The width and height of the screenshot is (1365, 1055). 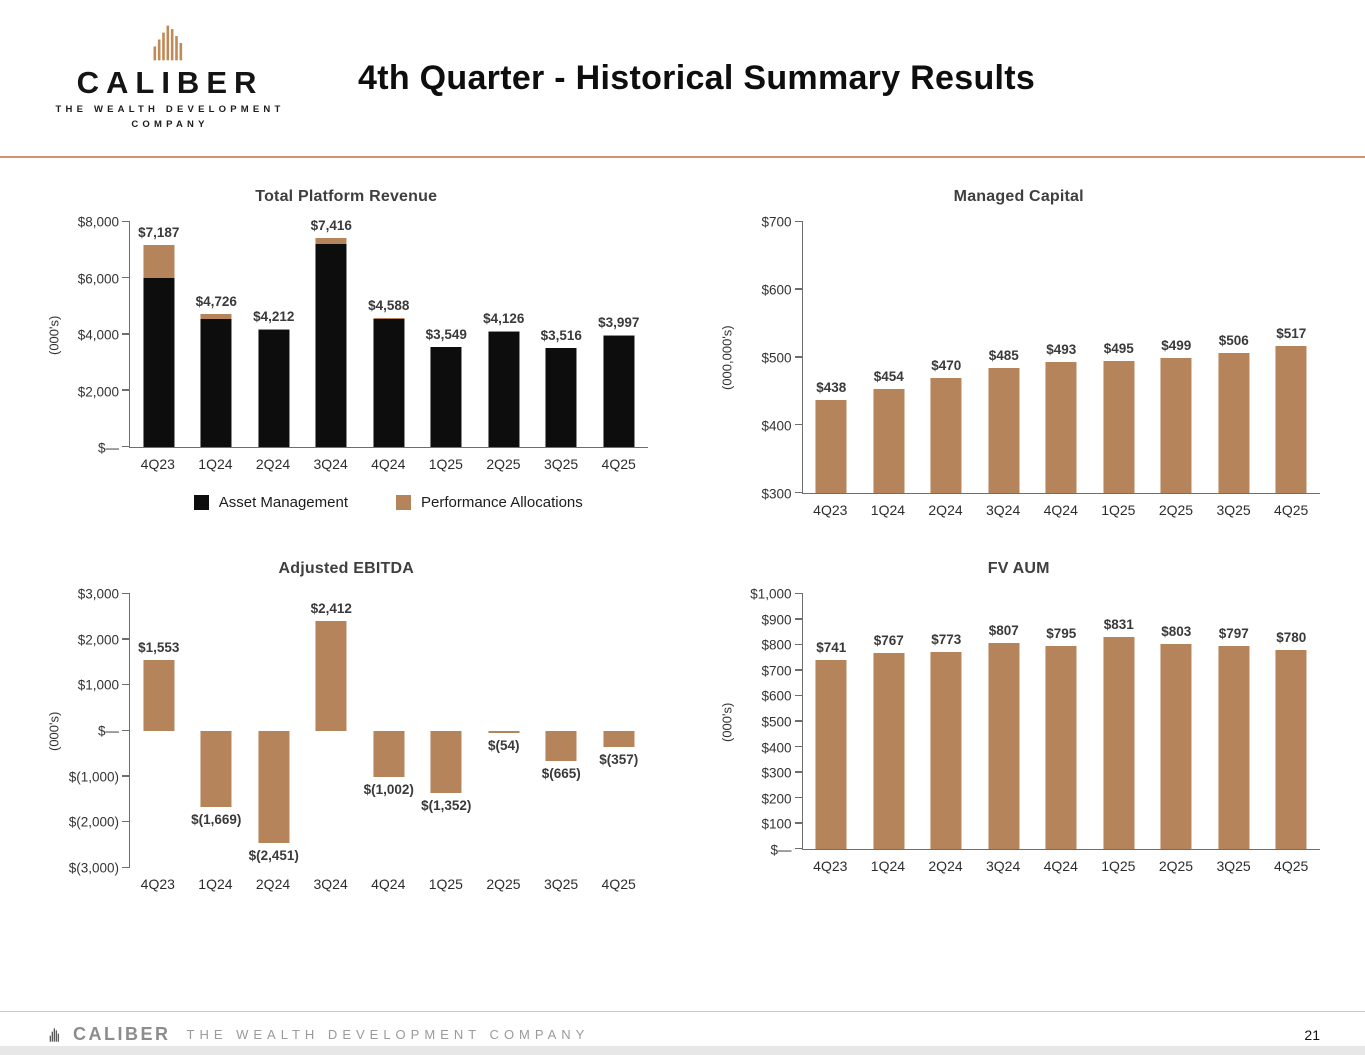 What do you see at coordinates (618, 884) in the screenshot?
I see `x-axis-label: 4Q25` at bounding box center [618, 884].